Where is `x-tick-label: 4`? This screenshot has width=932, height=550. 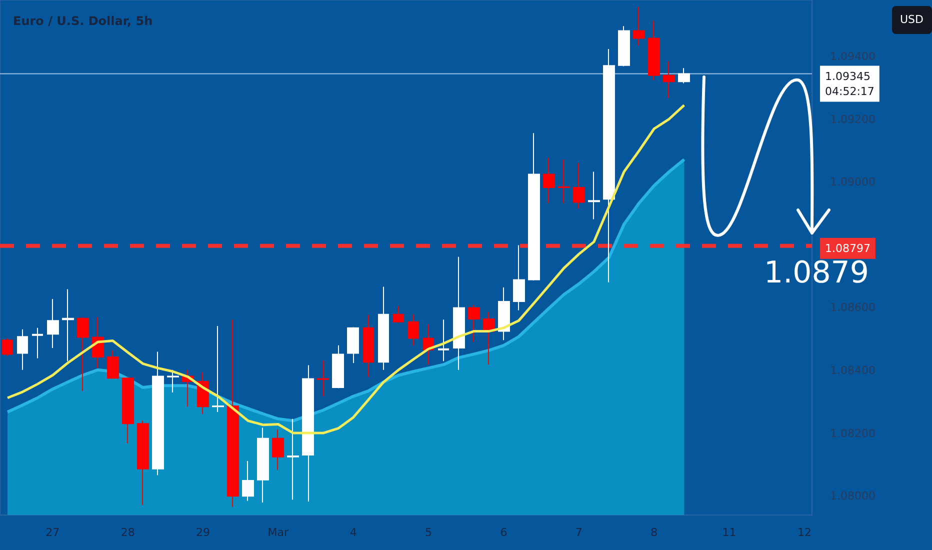
x-tick-label: 4 is located at coordinates (353, 532).